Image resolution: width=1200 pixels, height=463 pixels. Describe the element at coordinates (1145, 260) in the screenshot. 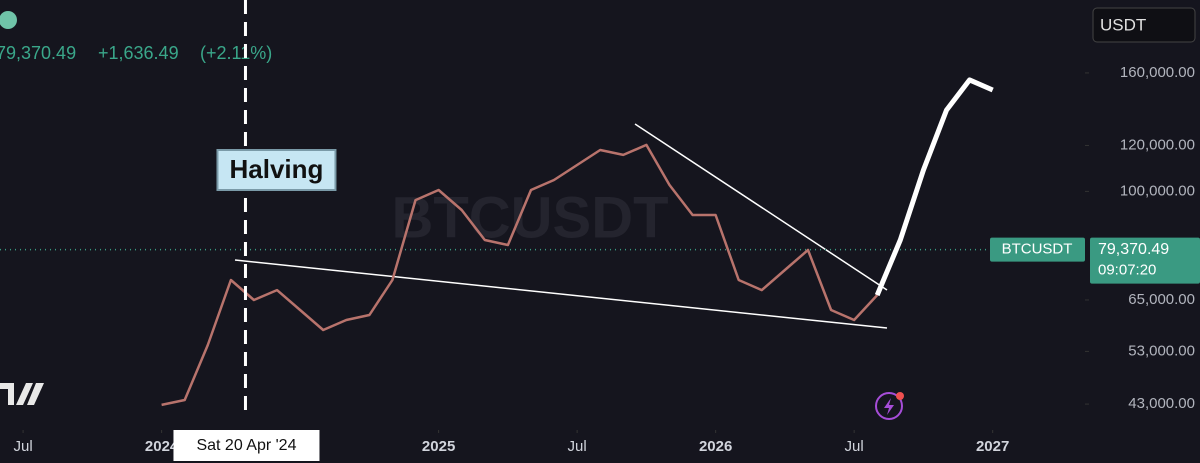

I see `price-box` at that location.